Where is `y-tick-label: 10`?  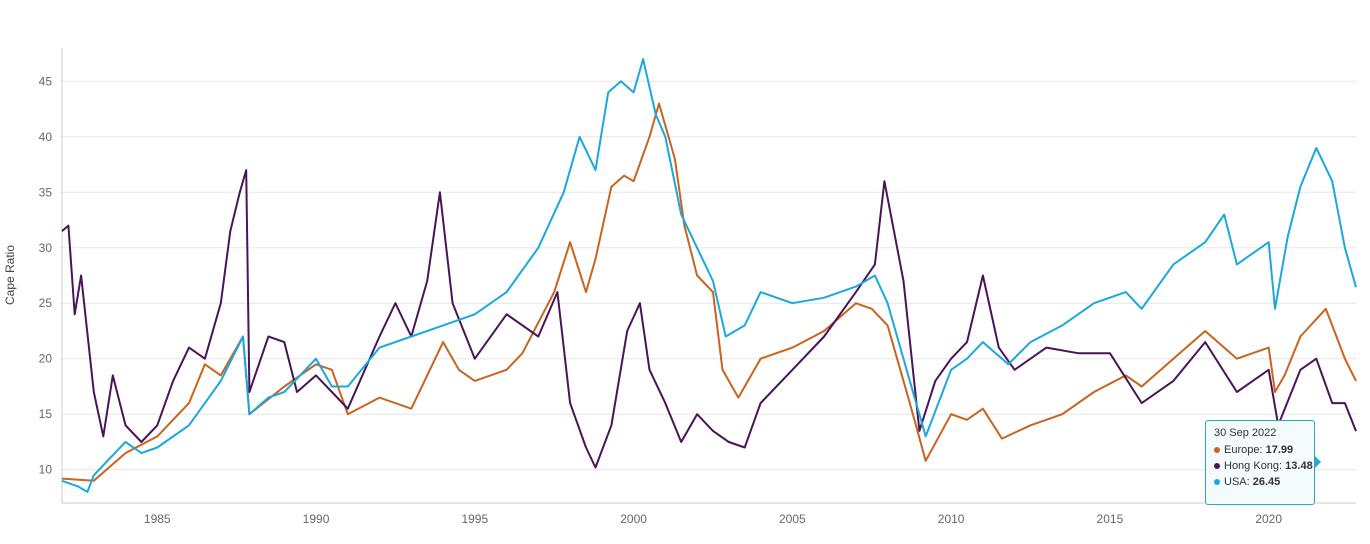 y-tick-label: 10 is located at coordinates (46, 470).